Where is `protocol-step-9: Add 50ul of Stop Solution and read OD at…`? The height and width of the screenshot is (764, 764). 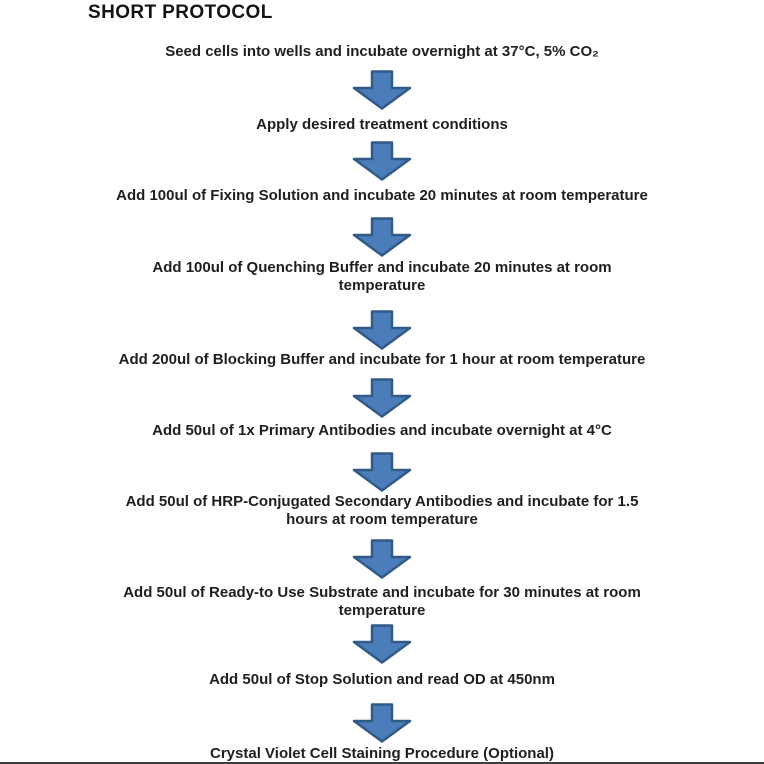
protocol-step-9: Add 50ul of Stop Solution and read OD at… is located at coordinates (382, 679).